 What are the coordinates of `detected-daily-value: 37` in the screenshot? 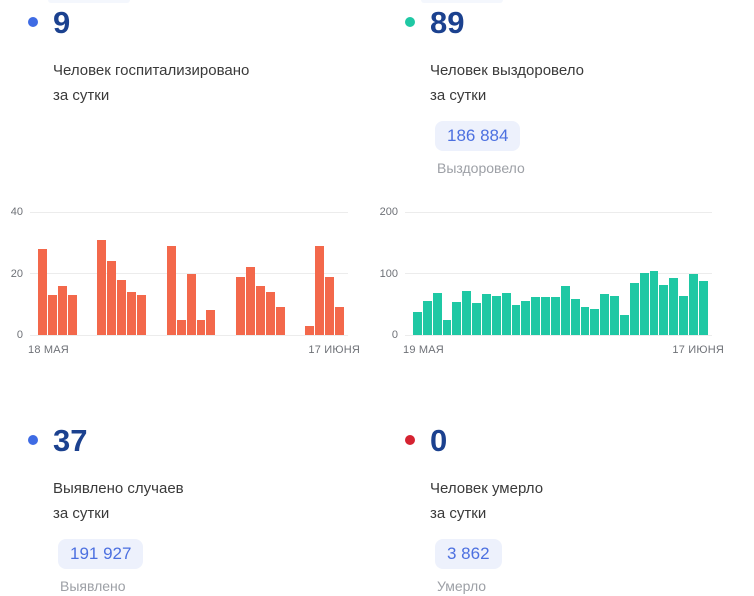 It's located at (70, 440).